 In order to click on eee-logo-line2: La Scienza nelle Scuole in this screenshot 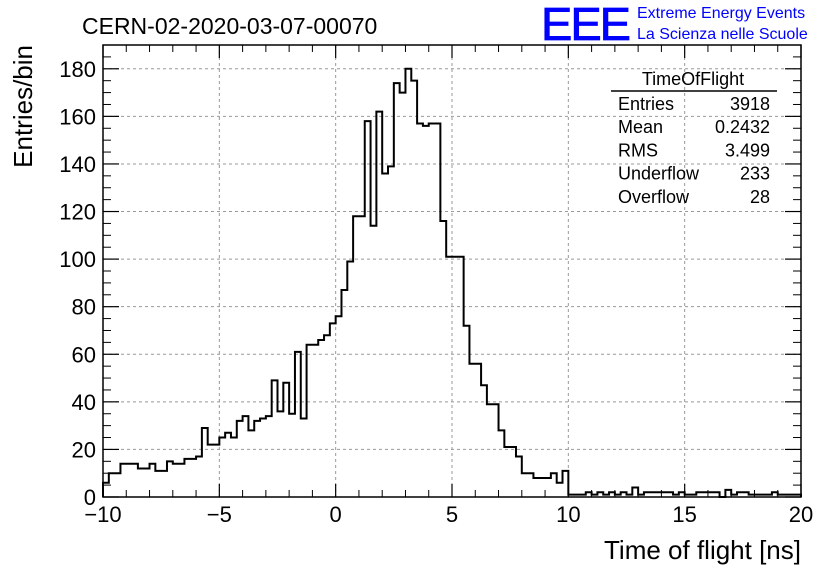, I will do `click(722, 34)`.